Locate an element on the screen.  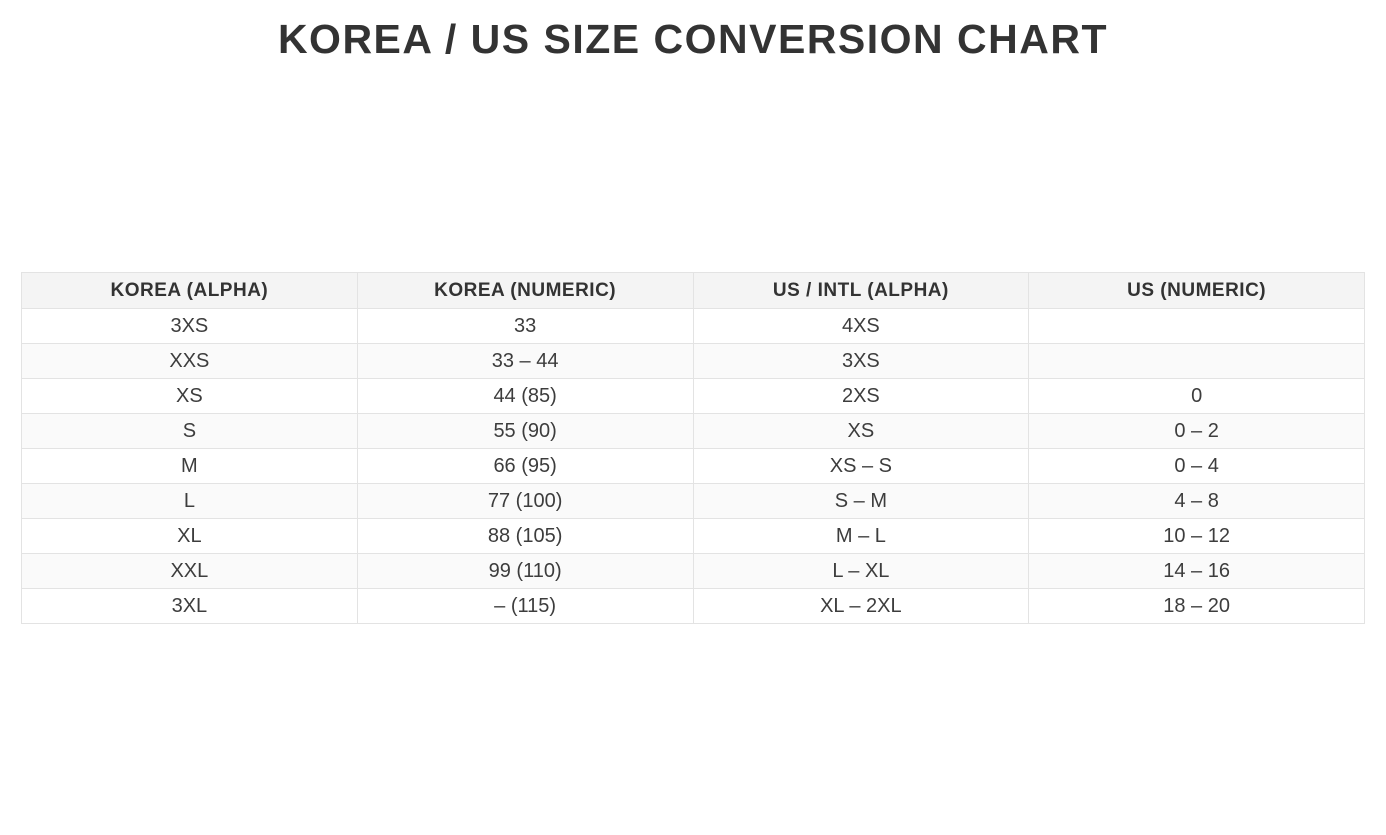
column-header-korea-alpha: KOREA (ALPHA) is located at coordinates (189, 290).